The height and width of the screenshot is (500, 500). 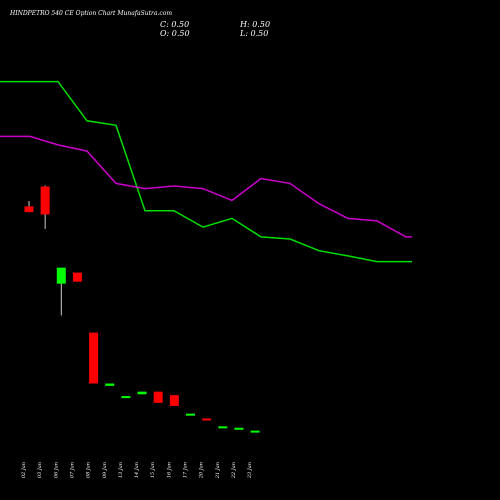 I want to click on x-tick-label: 02 Jan, so click(x=24, y=470).